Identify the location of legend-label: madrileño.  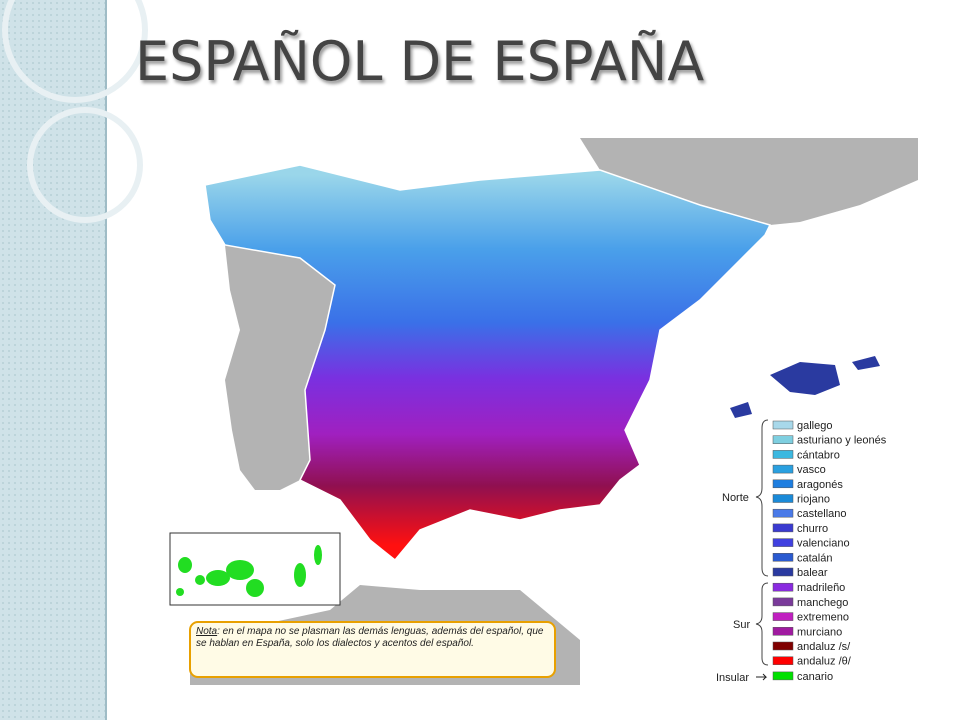
(821, 588).